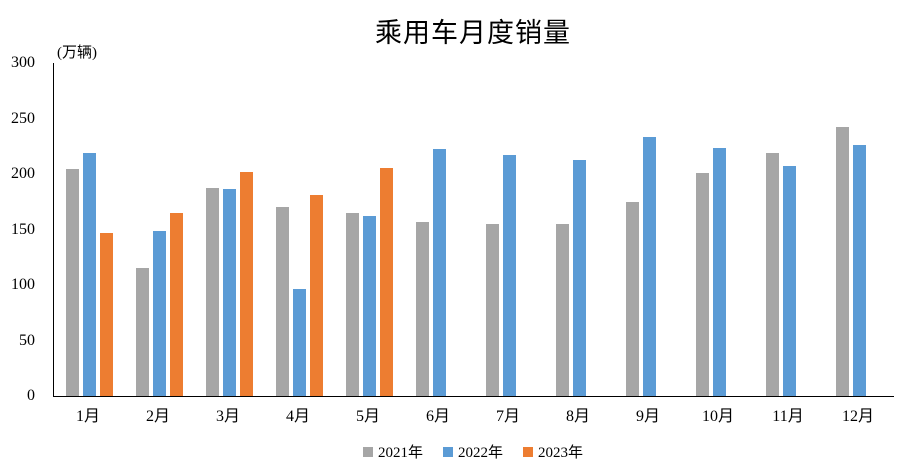  I want to click on bar-2021年-7月, so click(492, 309).